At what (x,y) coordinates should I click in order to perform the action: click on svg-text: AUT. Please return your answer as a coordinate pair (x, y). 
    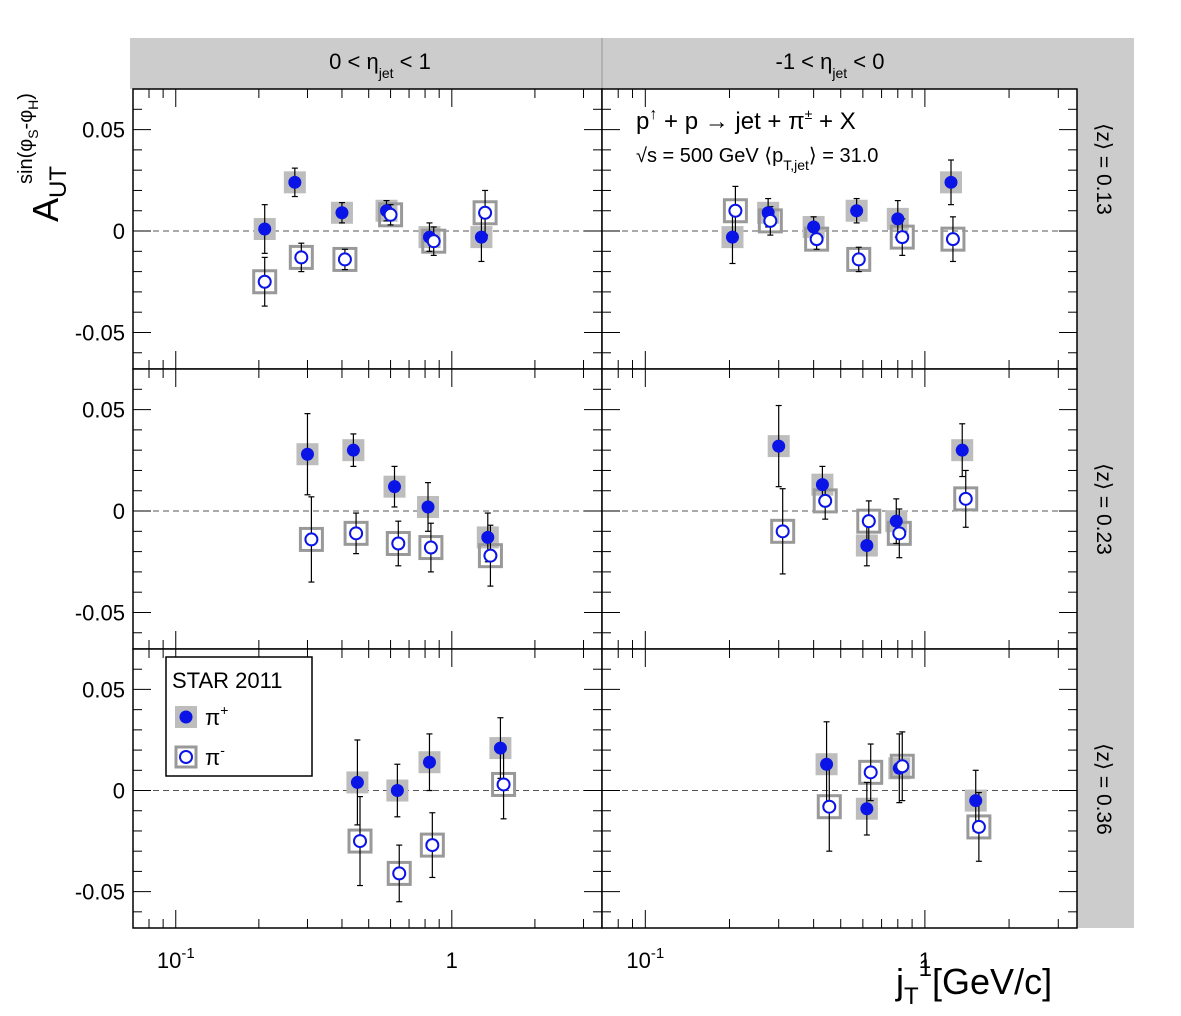
    Looking at the image, I should click on (48, 194).